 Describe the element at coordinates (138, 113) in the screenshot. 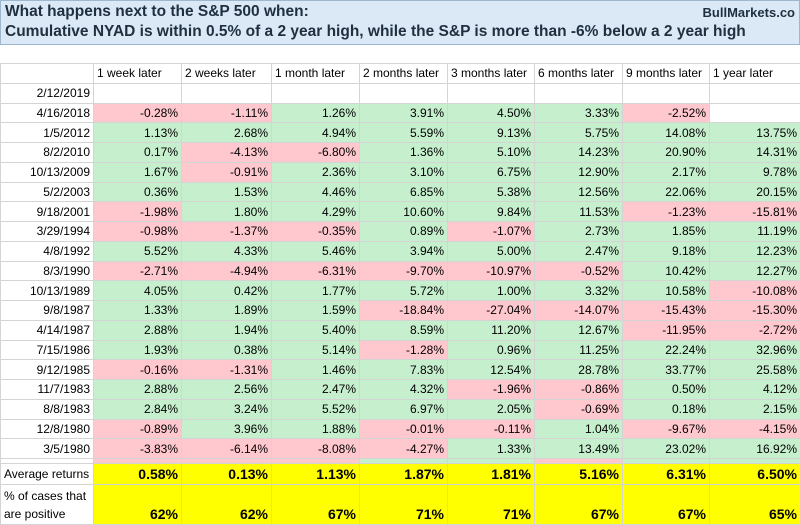

I see `return-cell: -0.28%` at that location.